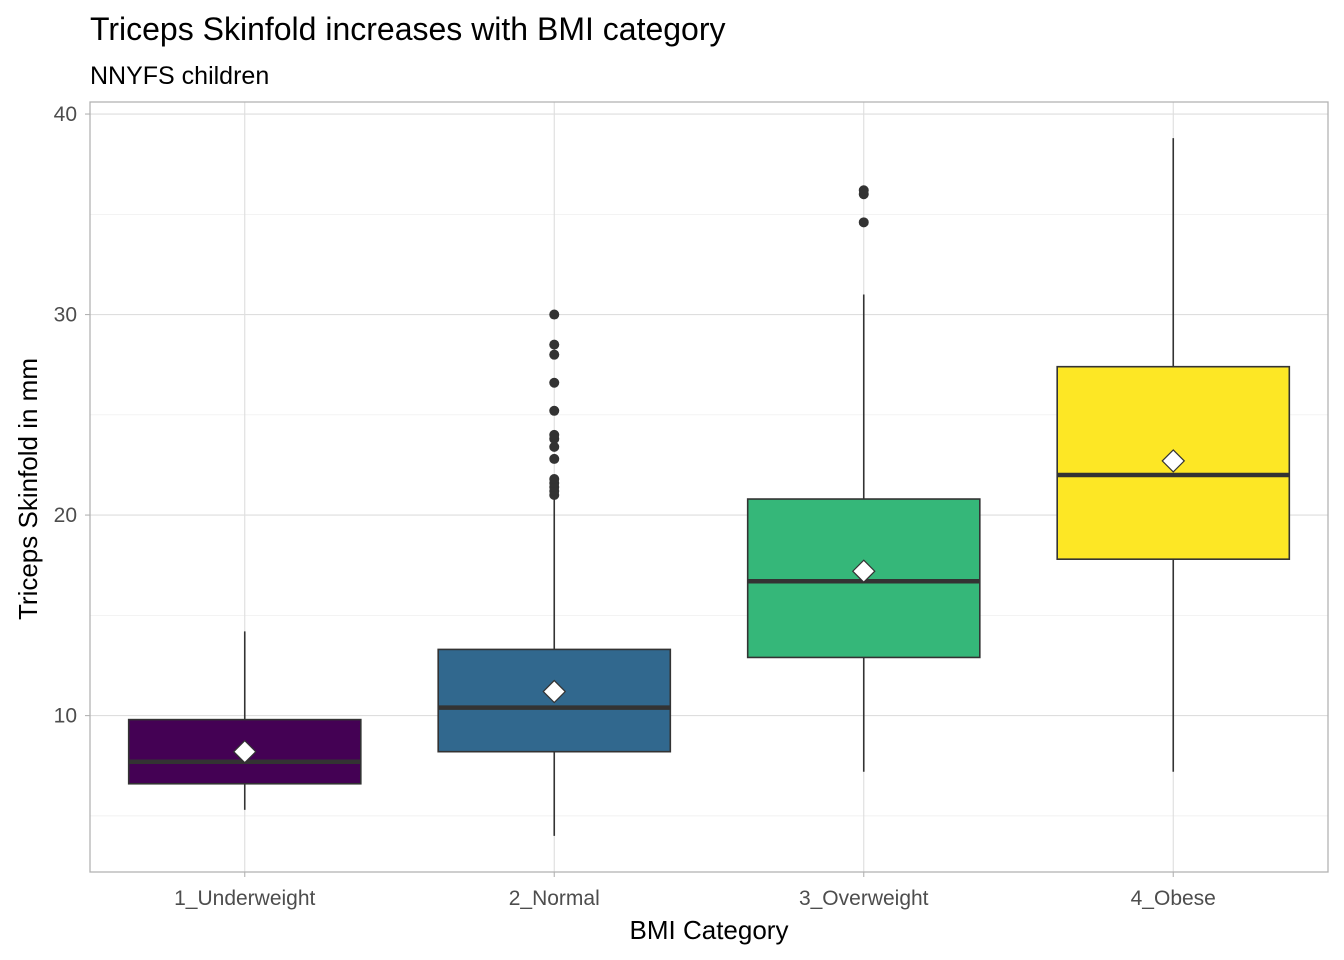 This screenshot has width=1344, height=960. Describe the element at coordinates (709, 930) in the screenshot. I see `x-axis-title: BMI Category` at that location.